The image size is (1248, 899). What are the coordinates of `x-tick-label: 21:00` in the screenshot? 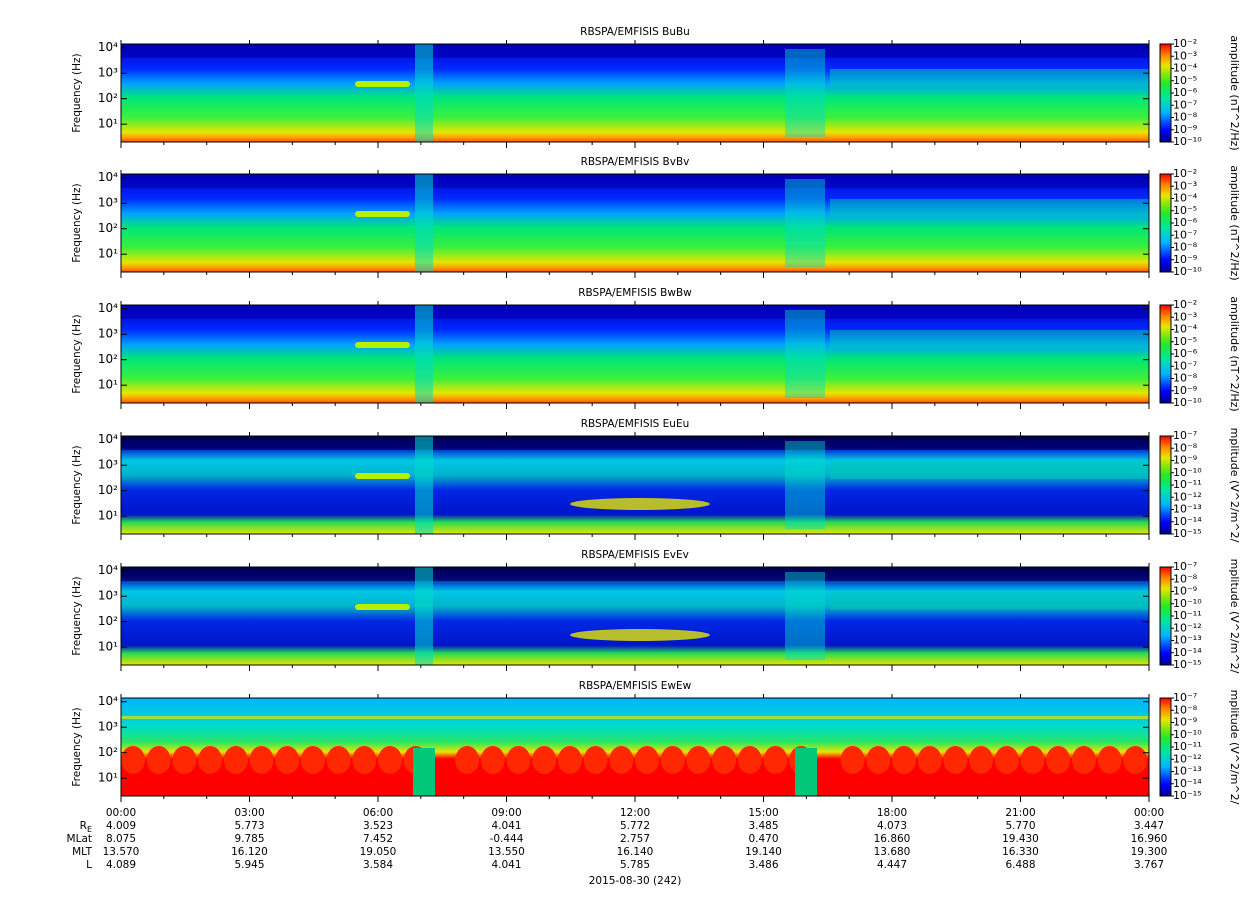 It's located at (1020, 813).